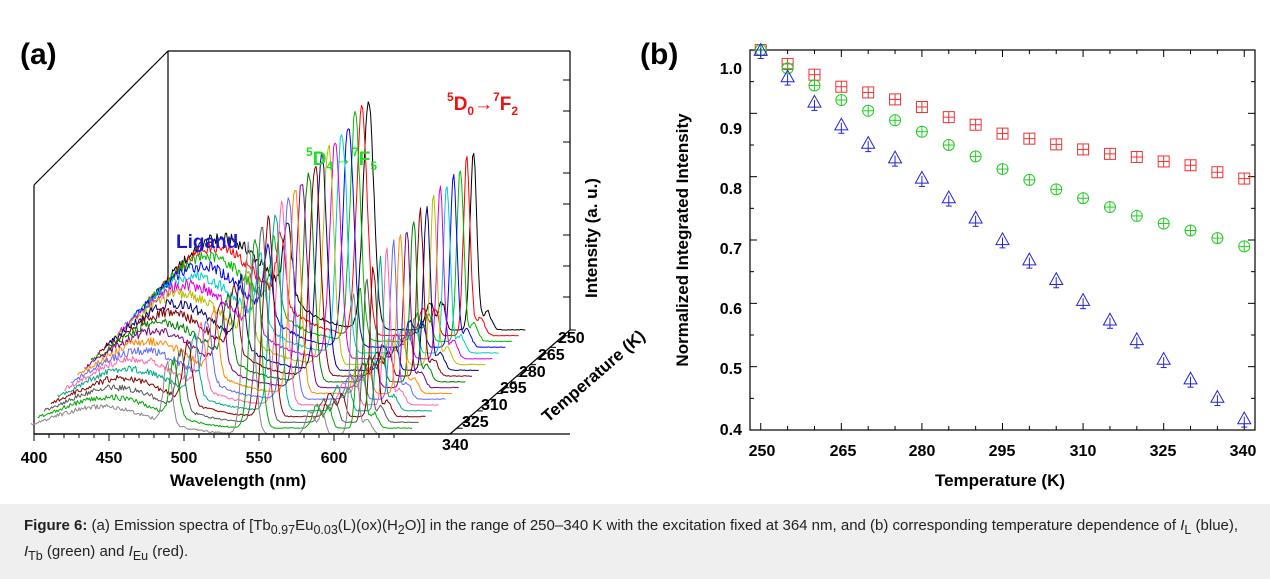 Image resolution: width=1270 pixels, height=579 pixels. Describe the element at coordinates (591, 238) in the screenshot. I see `intensity-axis-title: Intensity (a. u.)` at that location.